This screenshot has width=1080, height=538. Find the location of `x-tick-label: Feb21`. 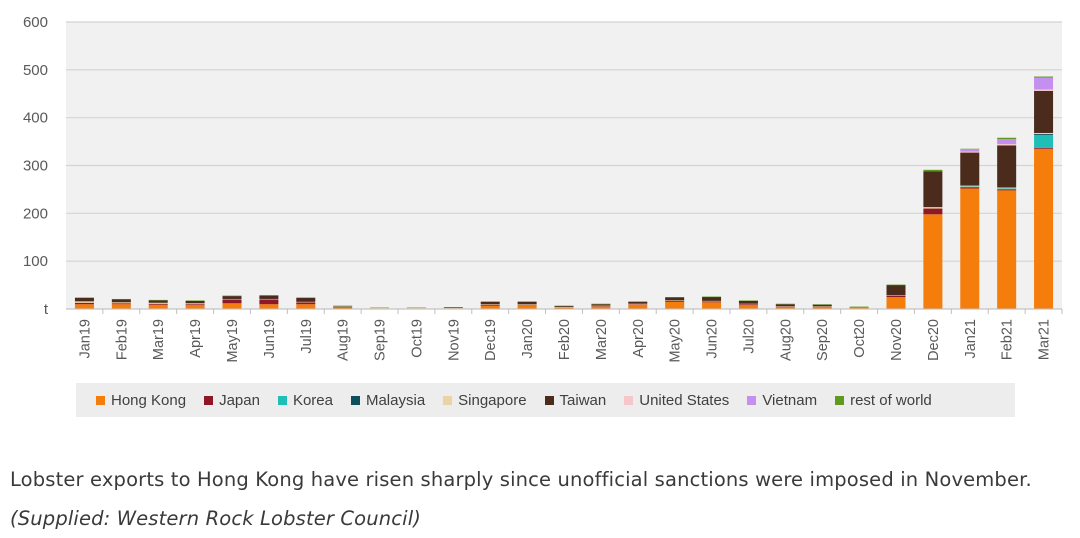

x-tick-label: Feb21 is located at coordinates (1008, 339).